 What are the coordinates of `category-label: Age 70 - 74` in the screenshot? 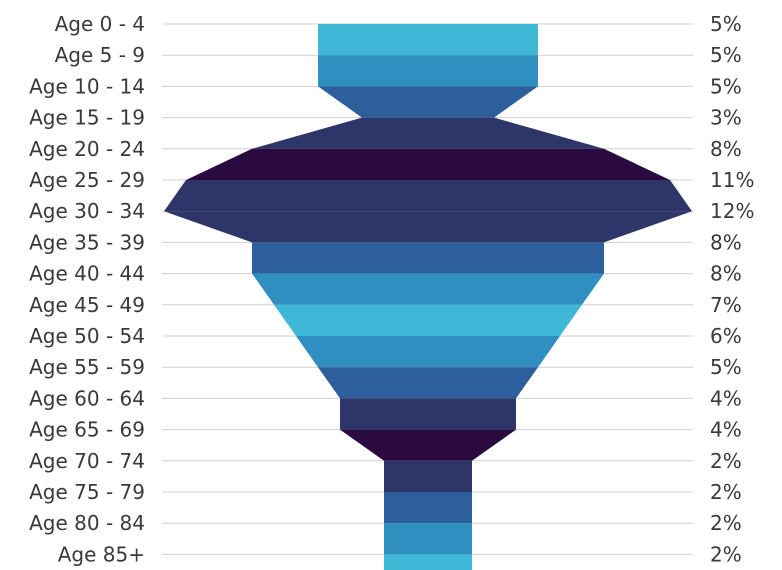 It's located at (87, 461).